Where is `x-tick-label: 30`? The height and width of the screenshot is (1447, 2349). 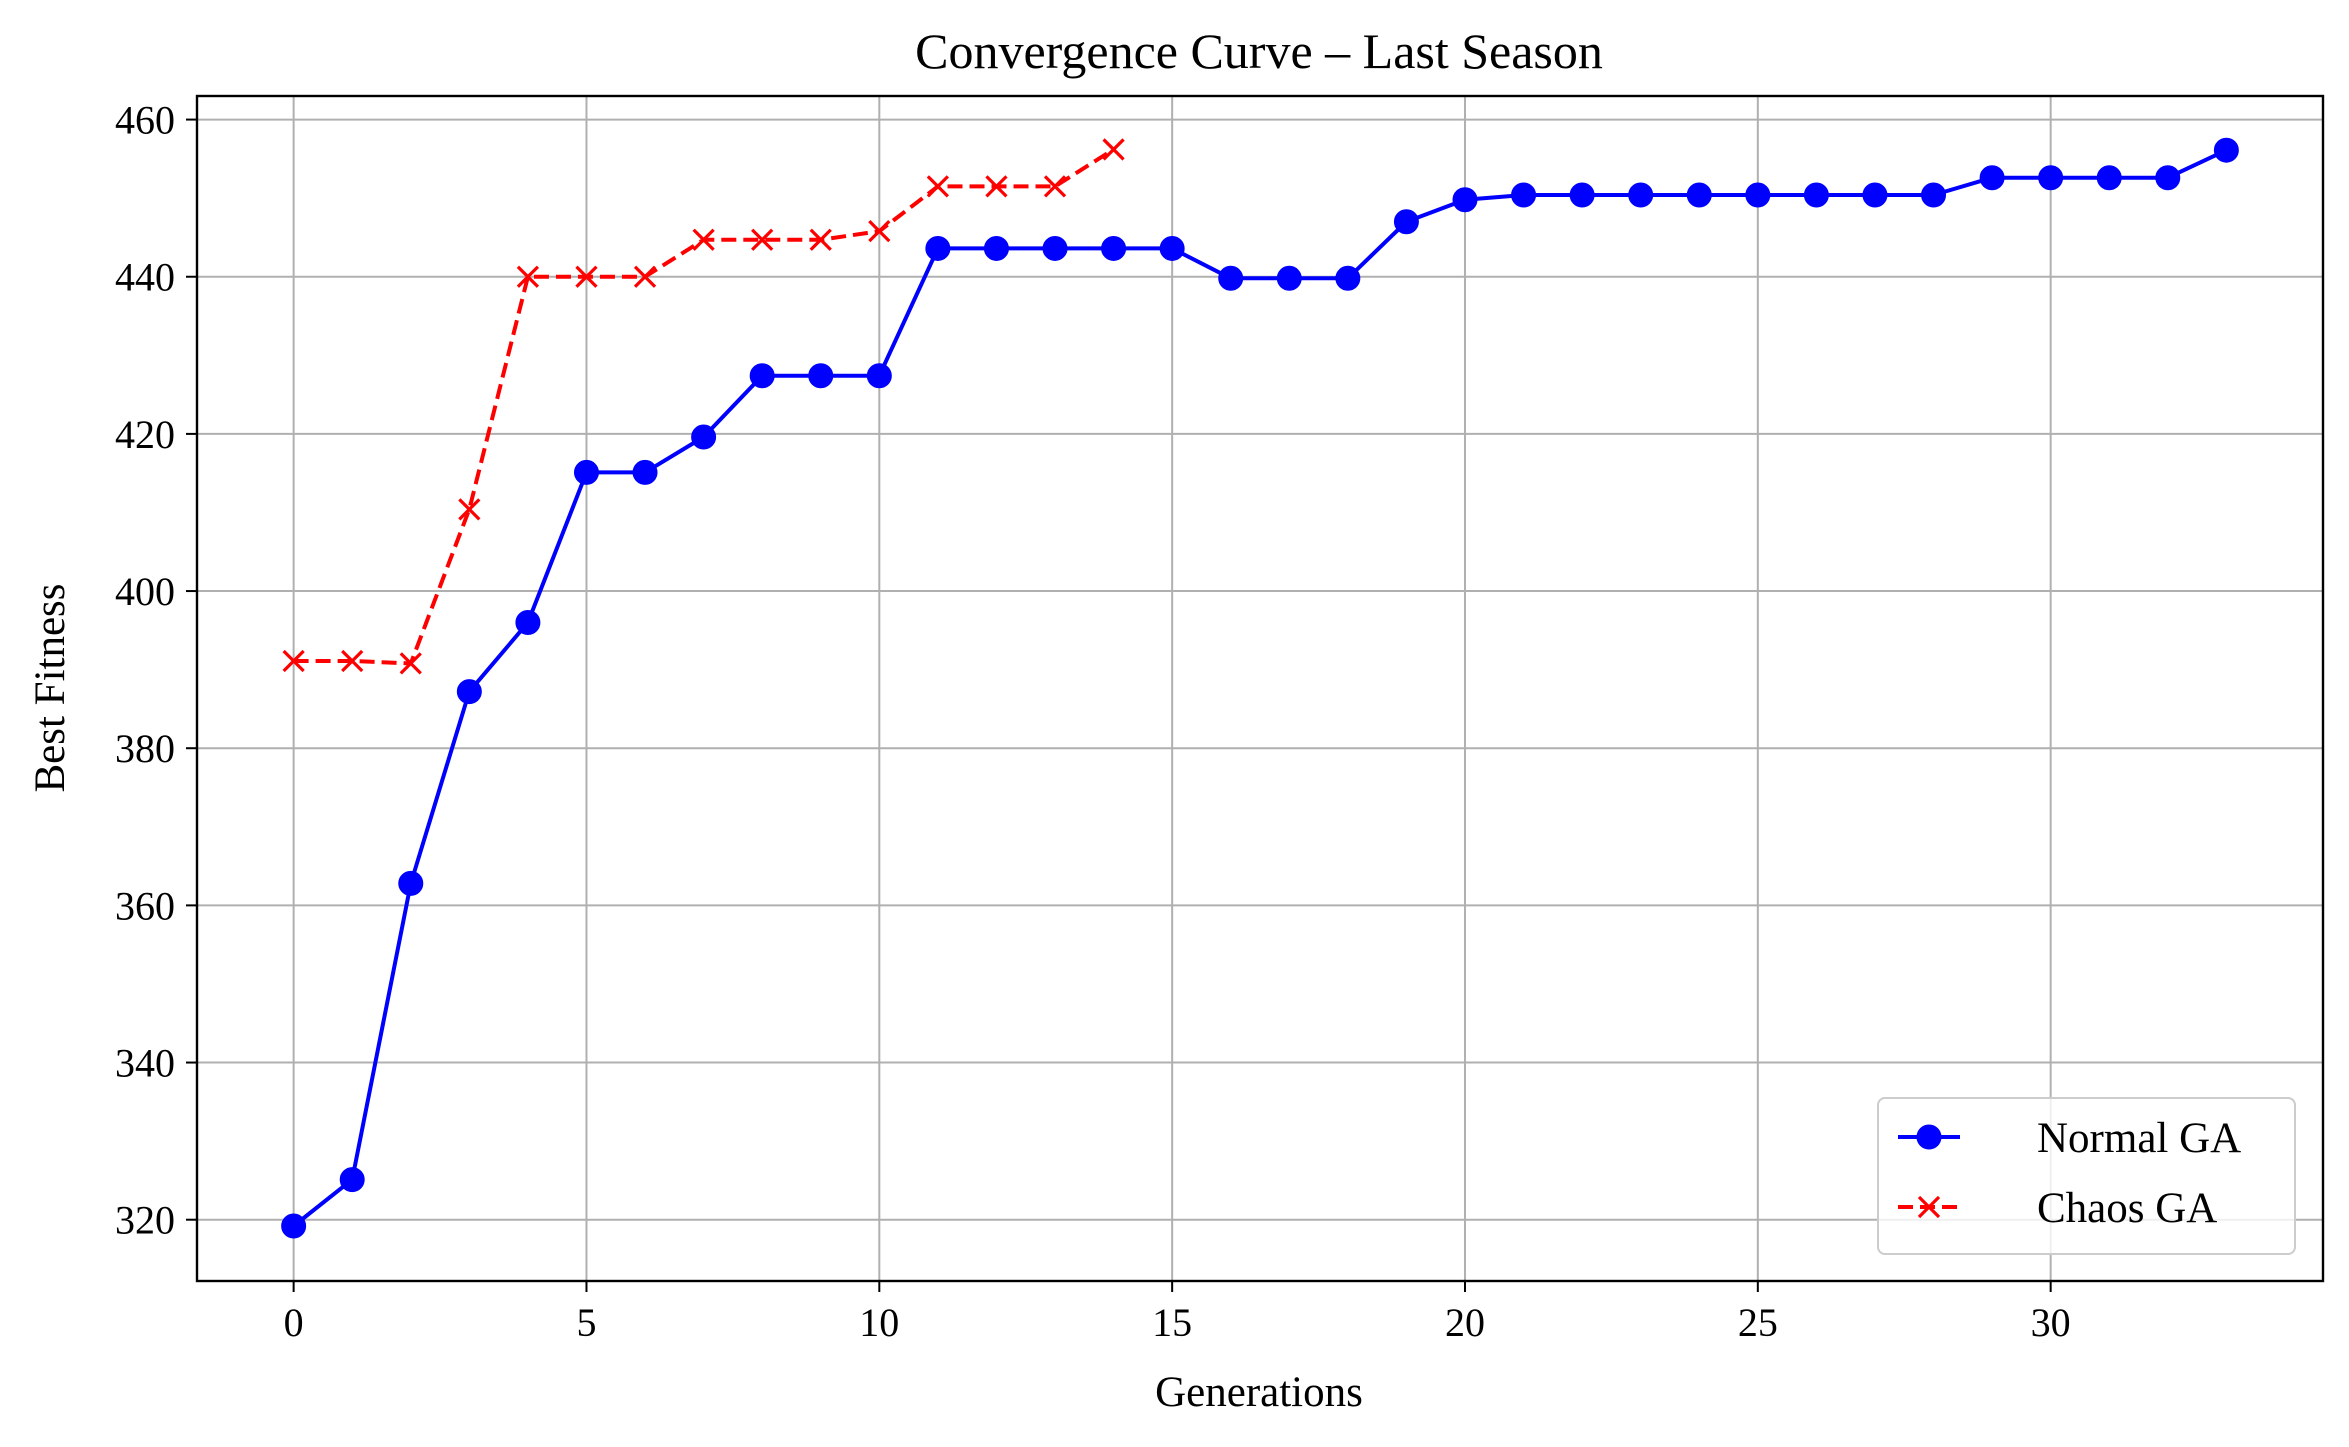
x-tick-label: 30 is located at coordinates (2051, 1322).